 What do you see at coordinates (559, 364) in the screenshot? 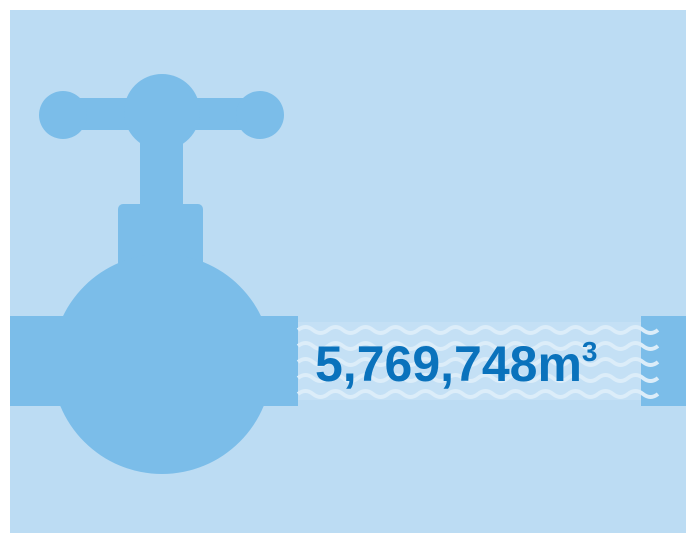
I see `volume-unit: m` at bounding box center [559, 364].